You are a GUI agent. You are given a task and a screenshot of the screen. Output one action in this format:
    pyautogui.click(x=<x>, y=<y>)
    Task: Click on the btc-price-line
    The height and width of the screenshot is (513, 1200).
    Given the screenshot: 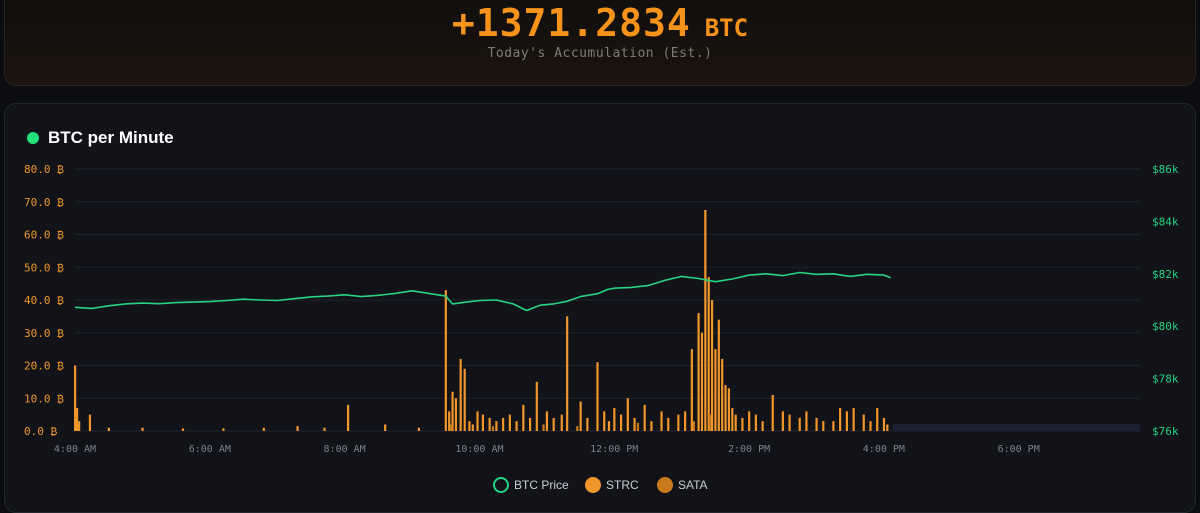 What is the action you would take?
    pyautogui.click(x=482, y=291)
    